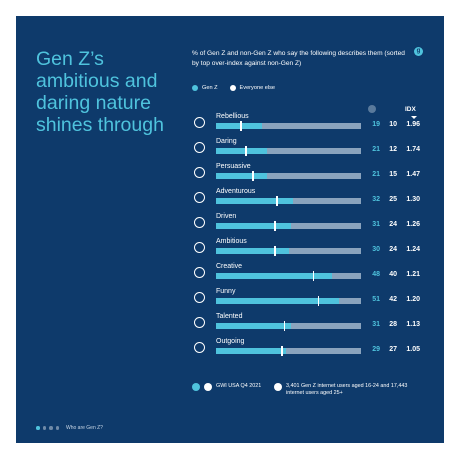 The width and height of the screenshot is (467, 467). Describe the element at coordinates (205, 88) in the screenshot. I see `legend-item-genz: Gen Z` at that location.